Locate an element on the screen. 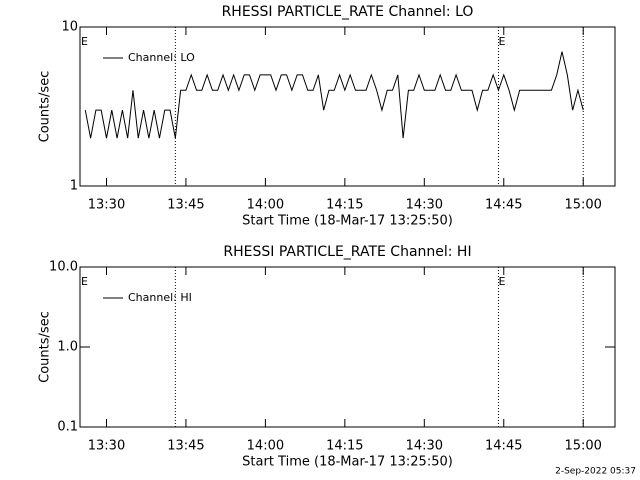  y-tick-label: 0.1 is located at coordinates (67, 427).